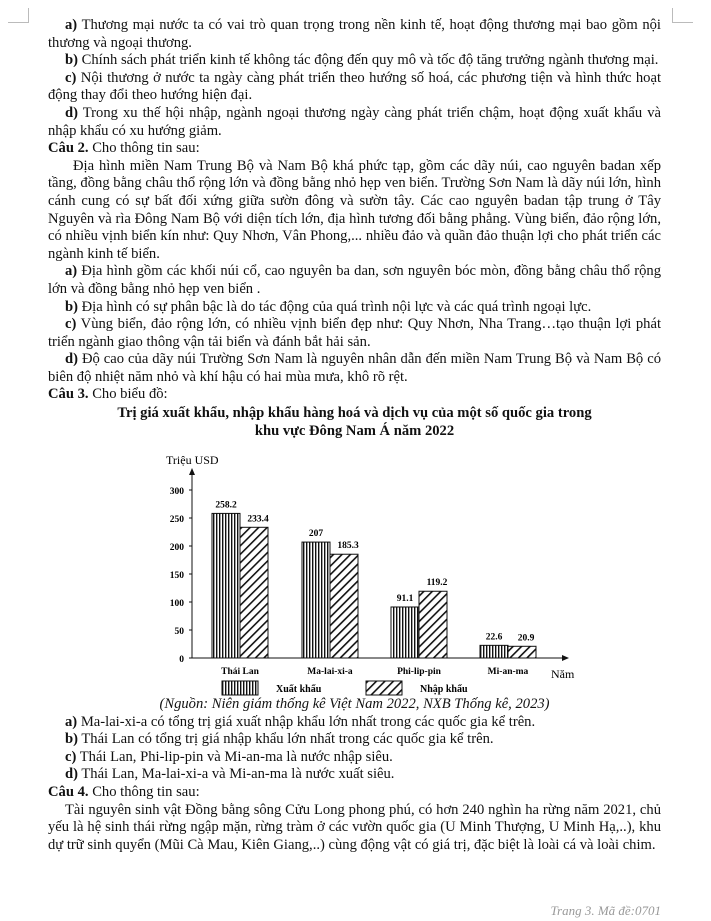 The height and width of the screenshot is (921, 711). Describe the element at coordinates (348, 546) in the screenshot. I see `data-label: 185.3` at that location.